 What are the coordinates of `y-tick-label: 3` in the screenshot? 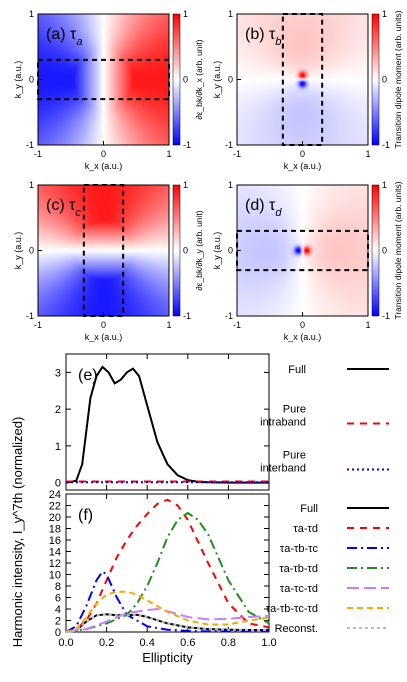 It's located at (58, 373).